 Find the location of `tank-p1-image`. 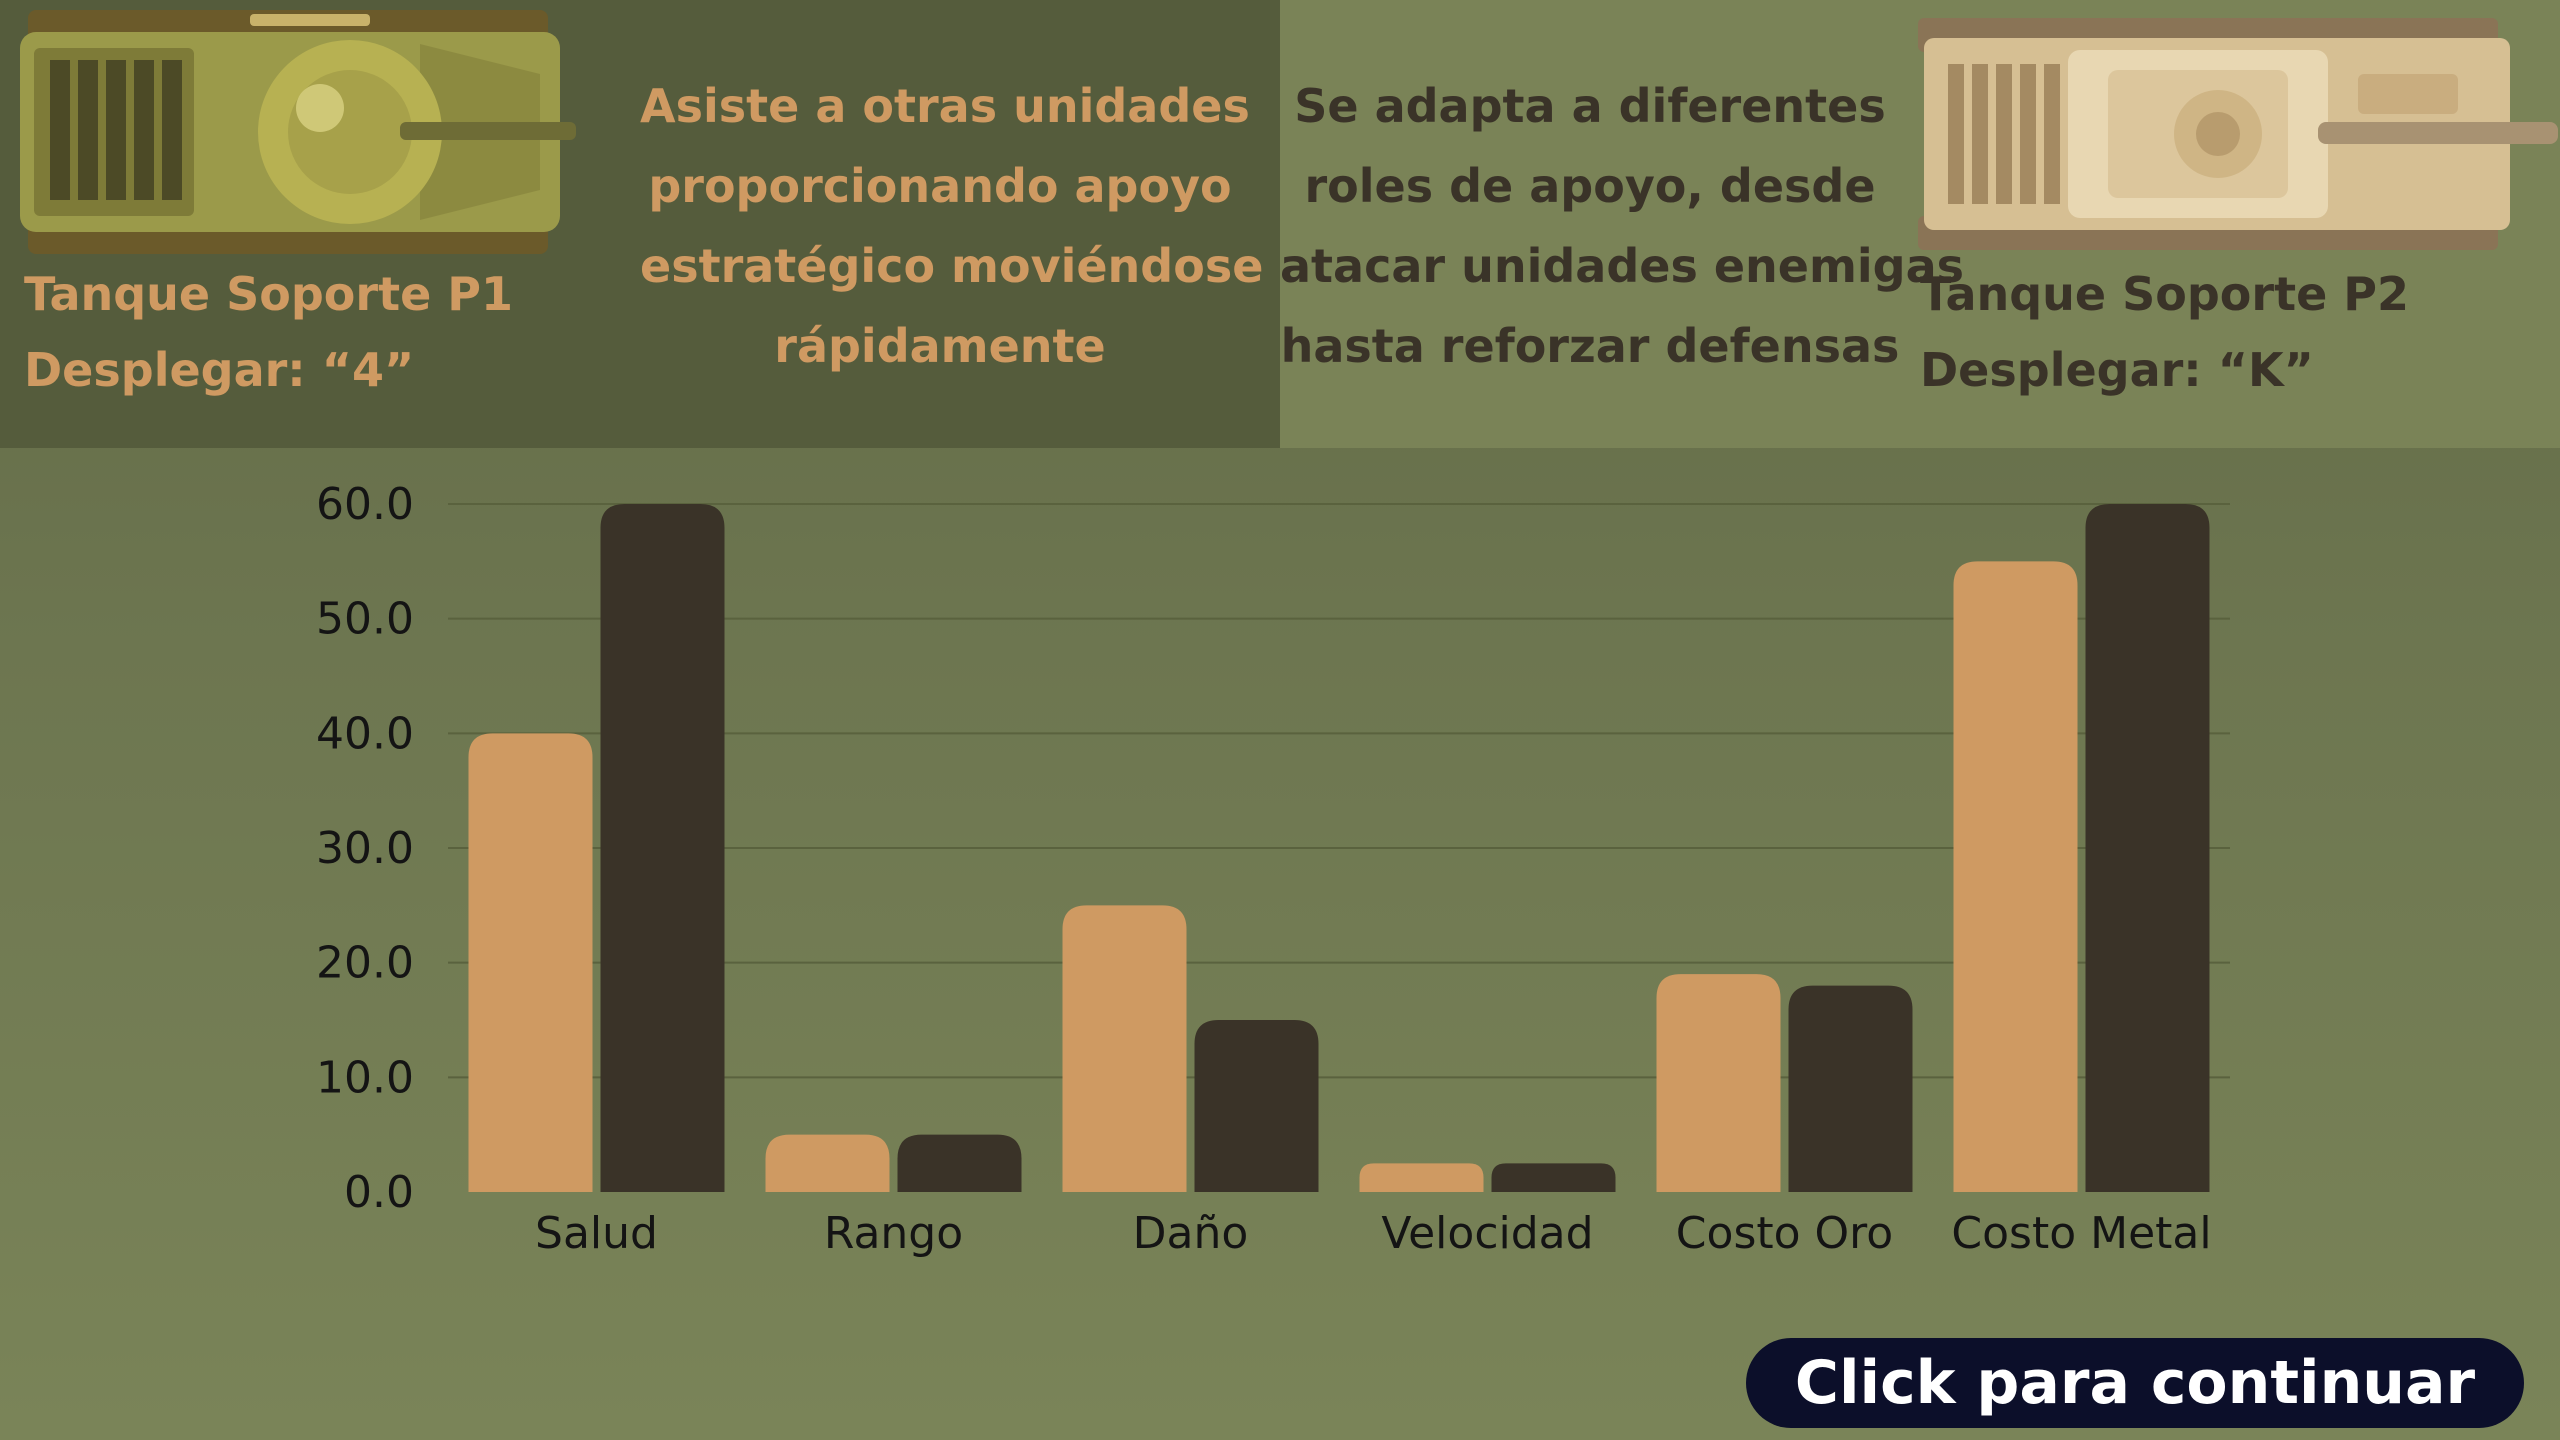

tank-p1-image is located at coordinates (298, 132).